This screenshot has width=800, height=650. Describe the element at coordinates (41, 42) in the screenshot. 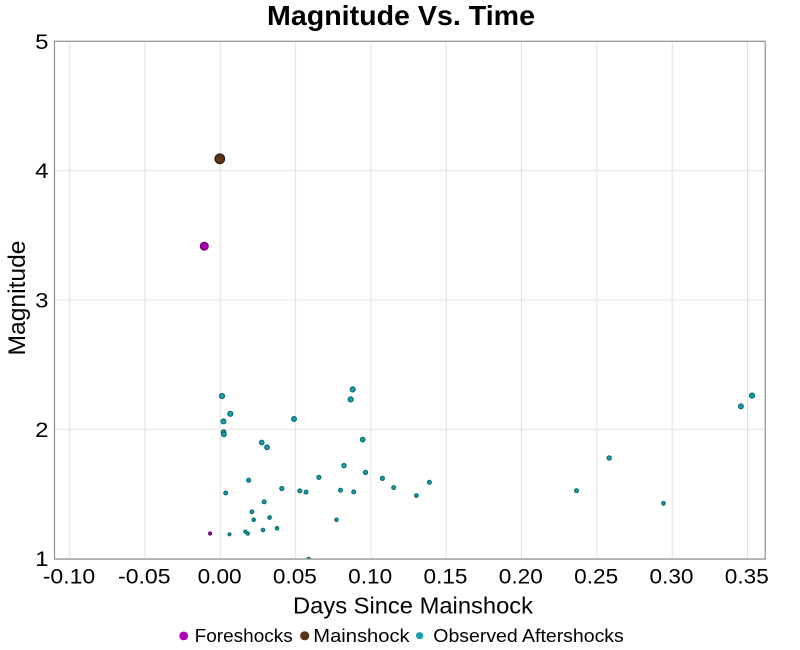

I see `svg-text: 5` at that location.